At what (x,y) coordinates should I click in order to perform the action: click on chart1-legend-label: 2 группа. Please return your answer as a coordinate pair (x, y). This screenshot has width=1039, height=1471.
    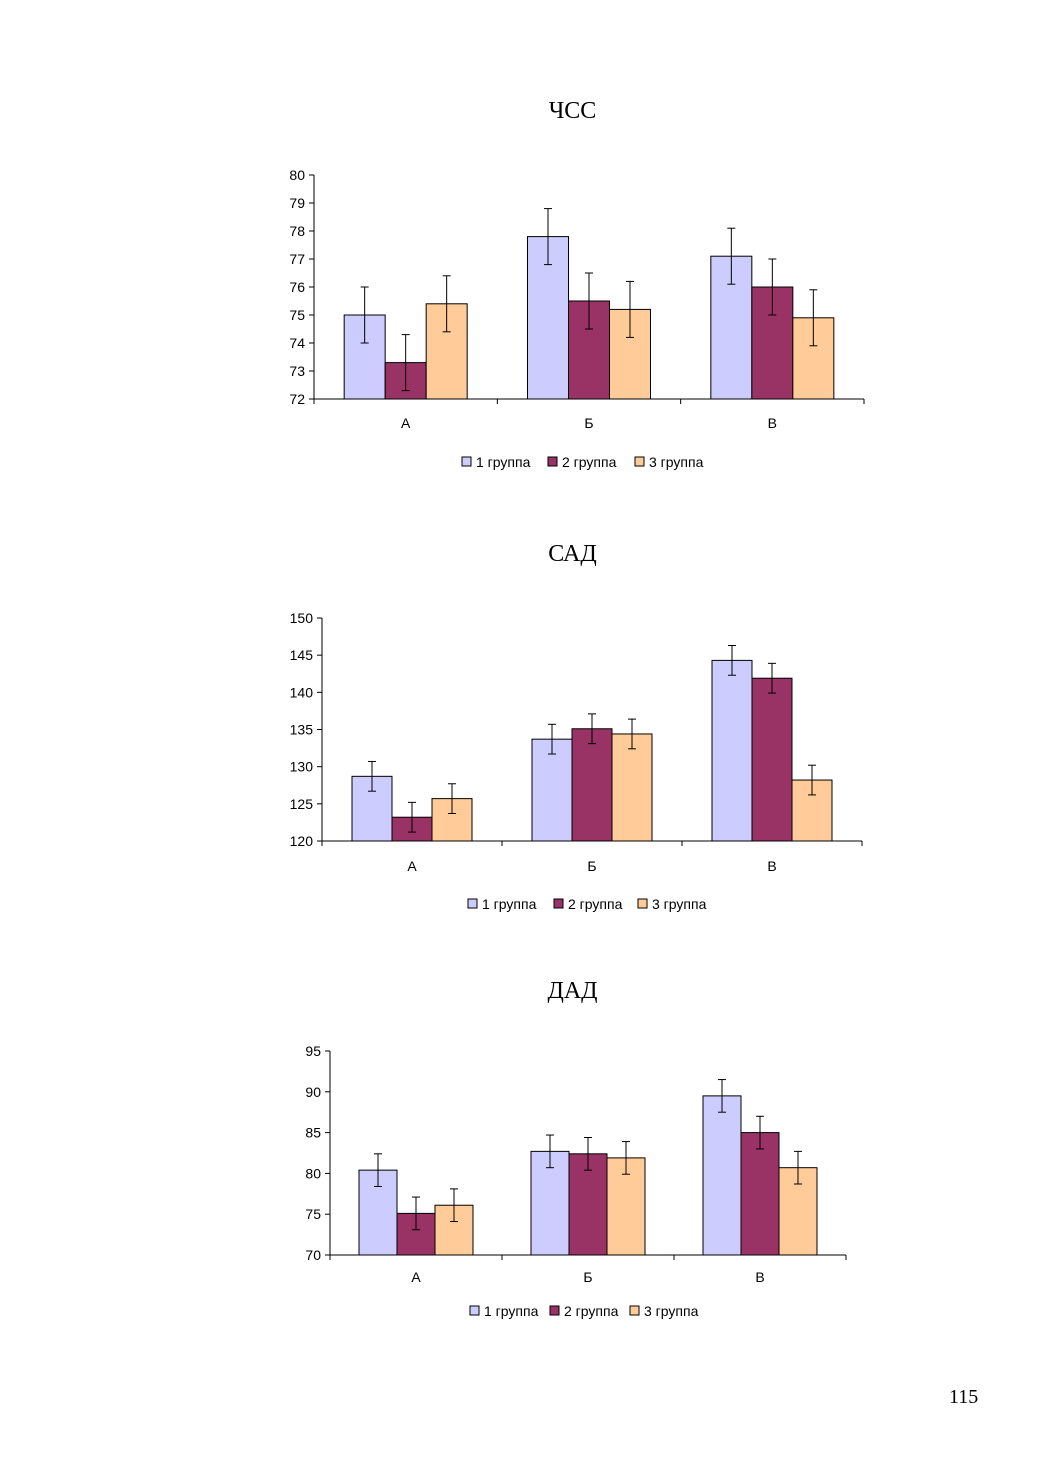
    Looking at the image, I should click on (595, 904).